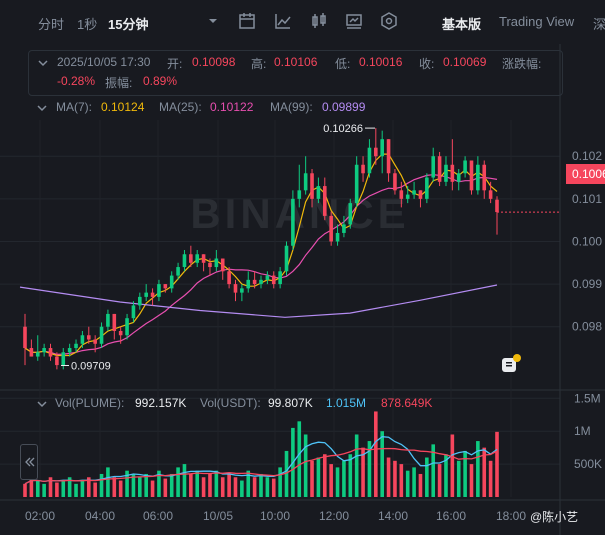 Image resolution: width=605 pixels, height=535 pixels. I want to click on price-tick-label: 0.102, so click(587, 156).